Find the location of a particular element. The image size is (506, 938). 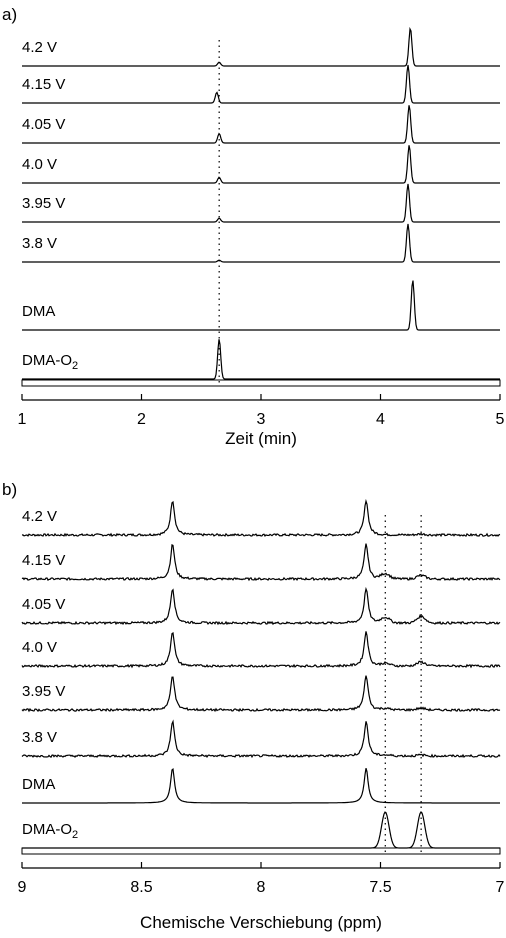

panel-a-frame is located at coordinates (261, 383).